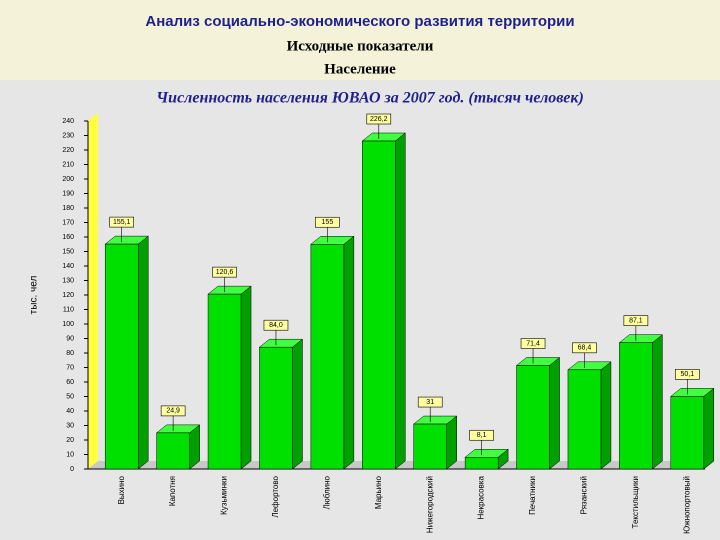 Image resolution: width=720 pixels, height=540 pixels. I want to click on x-tick-label: Выхино, so click(121, 489).